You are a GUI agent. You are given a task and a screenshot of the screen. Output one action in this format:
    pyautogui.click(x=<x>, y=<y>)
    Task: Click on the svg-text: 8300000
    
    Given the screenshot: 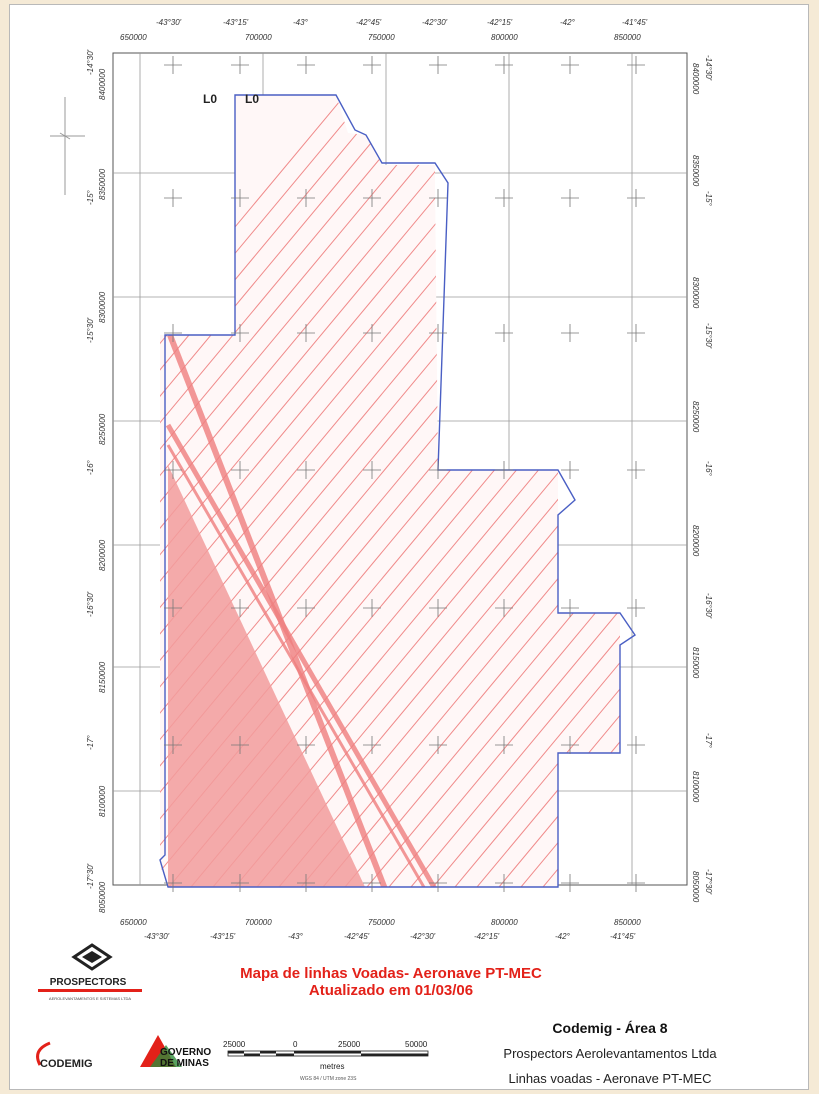 What is the action you would take?
    pyautogui.click(x=695, y=293)
    